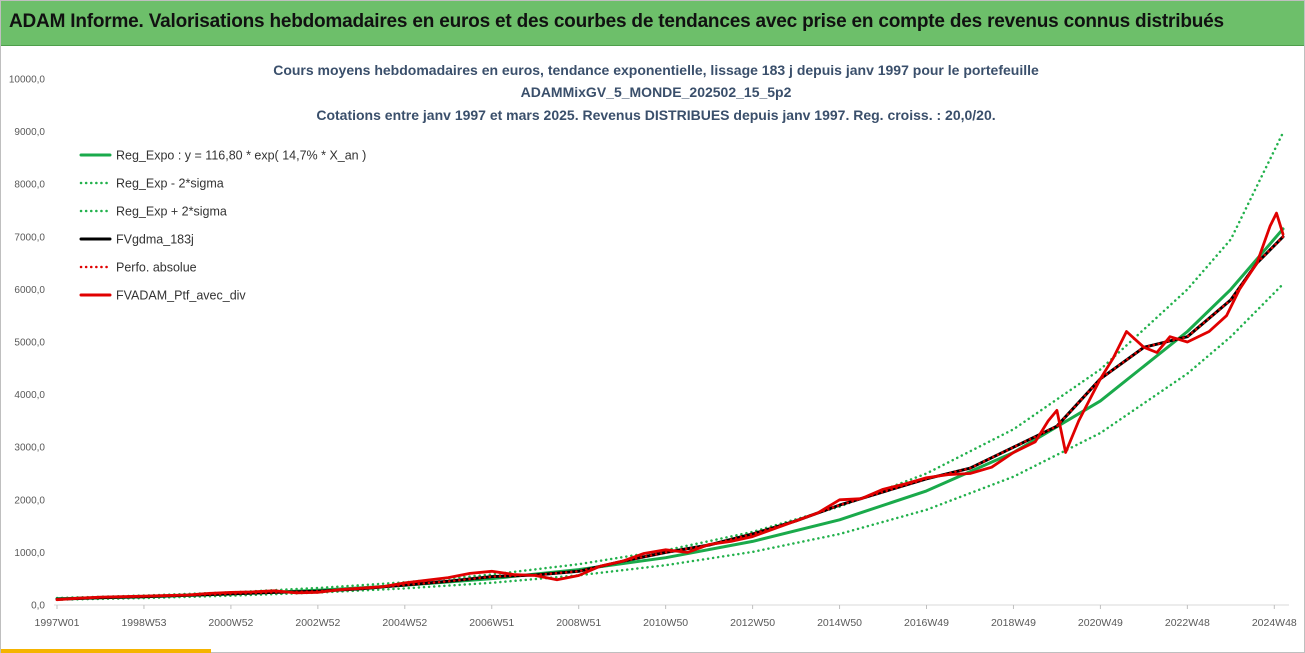 Image resolution: width=1305 pixels, height=653 pixels. What do you see at coordinates (155, 240) in the screenshot?
I see `legend-label-3: FVgdma_183j` at bounding box center [155, 240].